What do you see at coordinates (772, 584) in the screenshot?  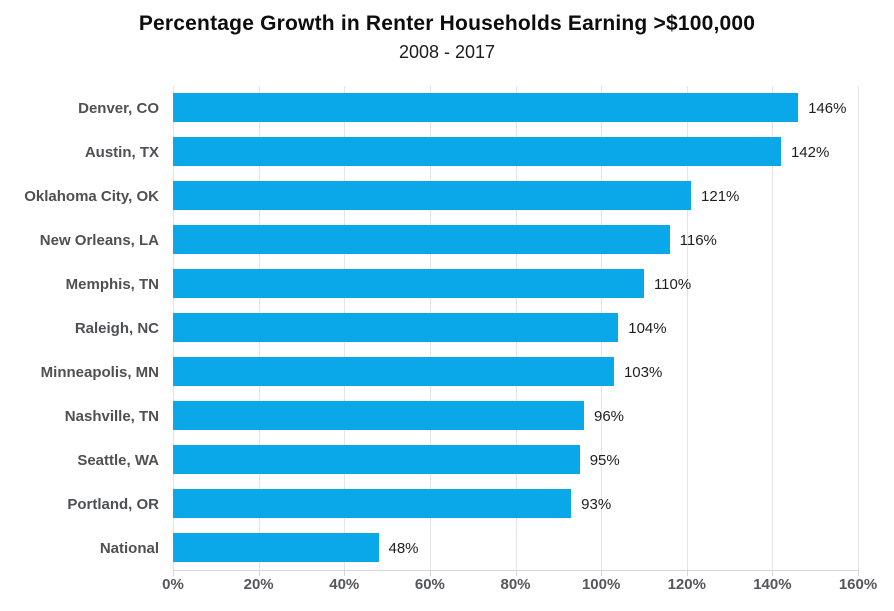 I see `x-axis-tick-label: 140%` at bounding box center [772, 584].